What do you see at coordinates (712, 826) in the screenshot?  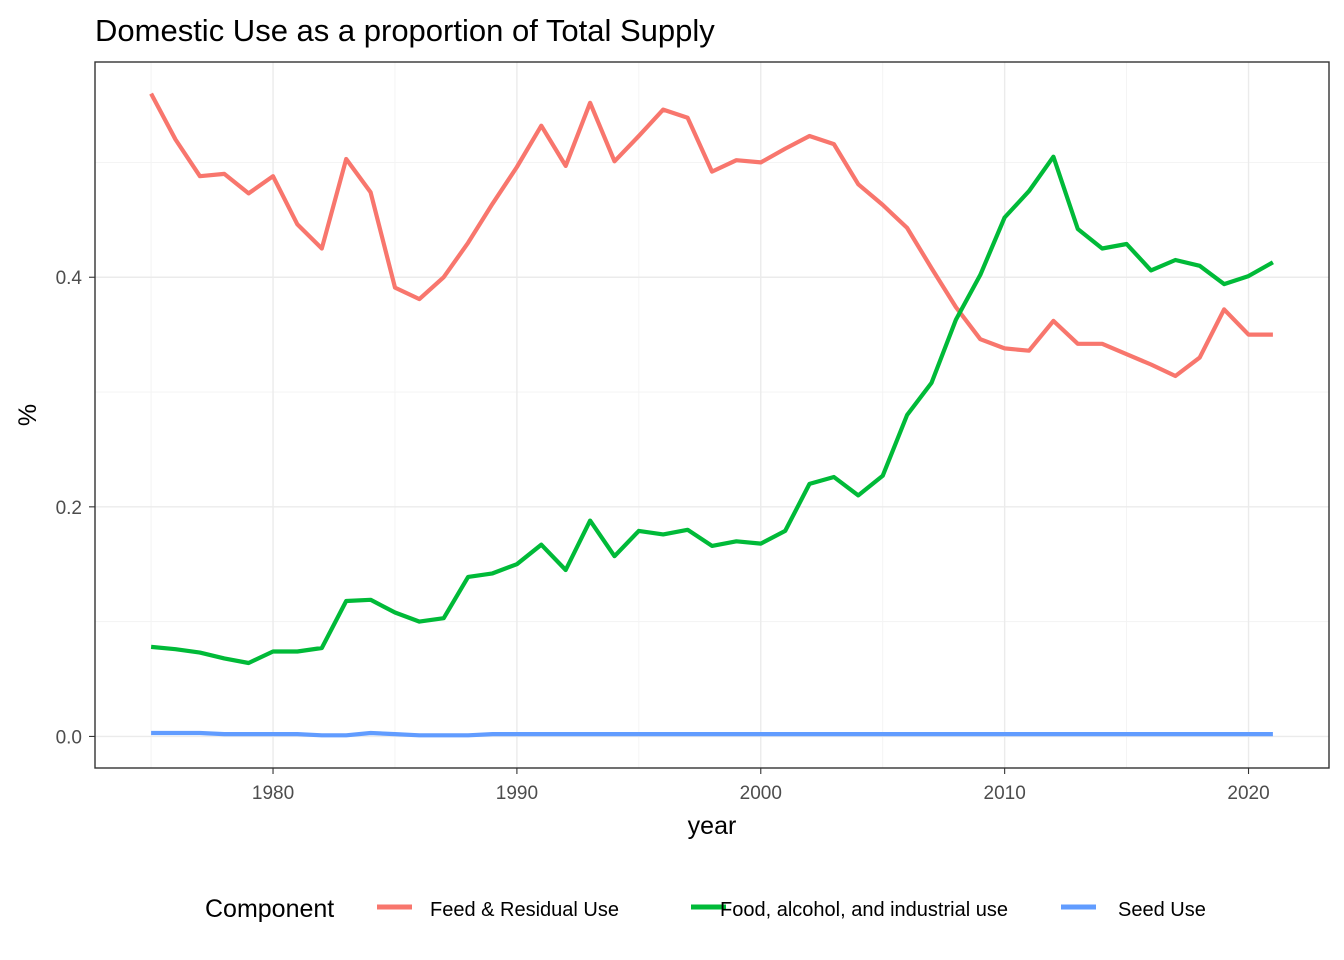 I see `x-axis-title: year` at bounding box center [712, 826].